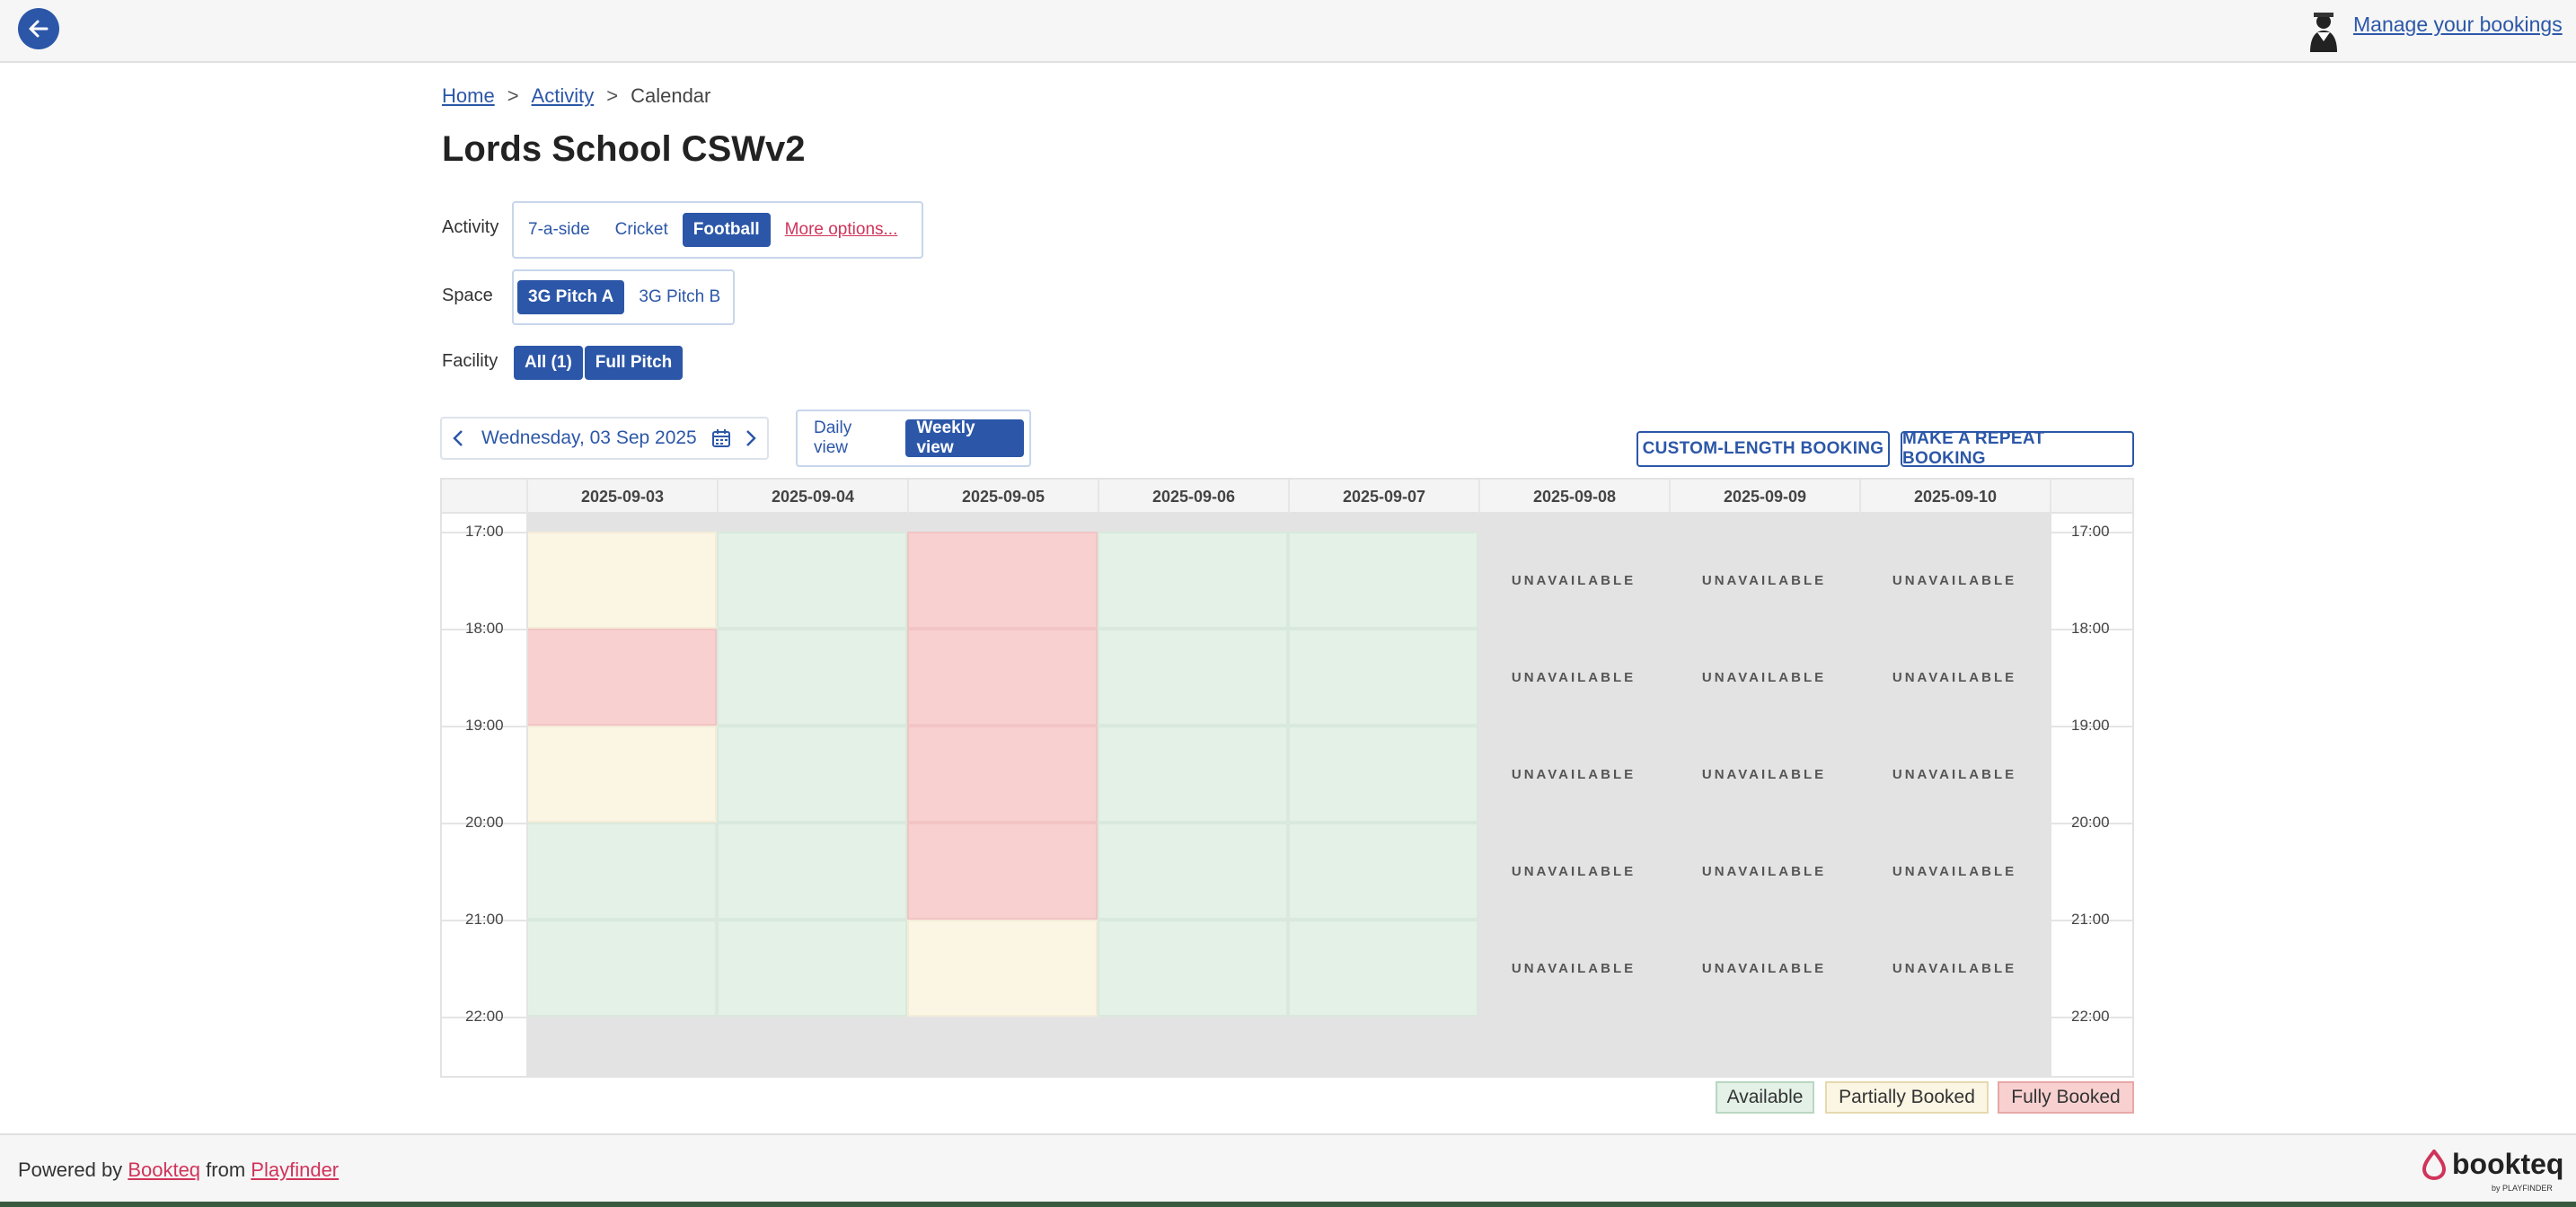 Image resolution: width=2576 pixels, height=1207 pixels. Describe the element at coordinates (1288, 1046) in the screenshot. I see `calendar-bottom-band` at that location.